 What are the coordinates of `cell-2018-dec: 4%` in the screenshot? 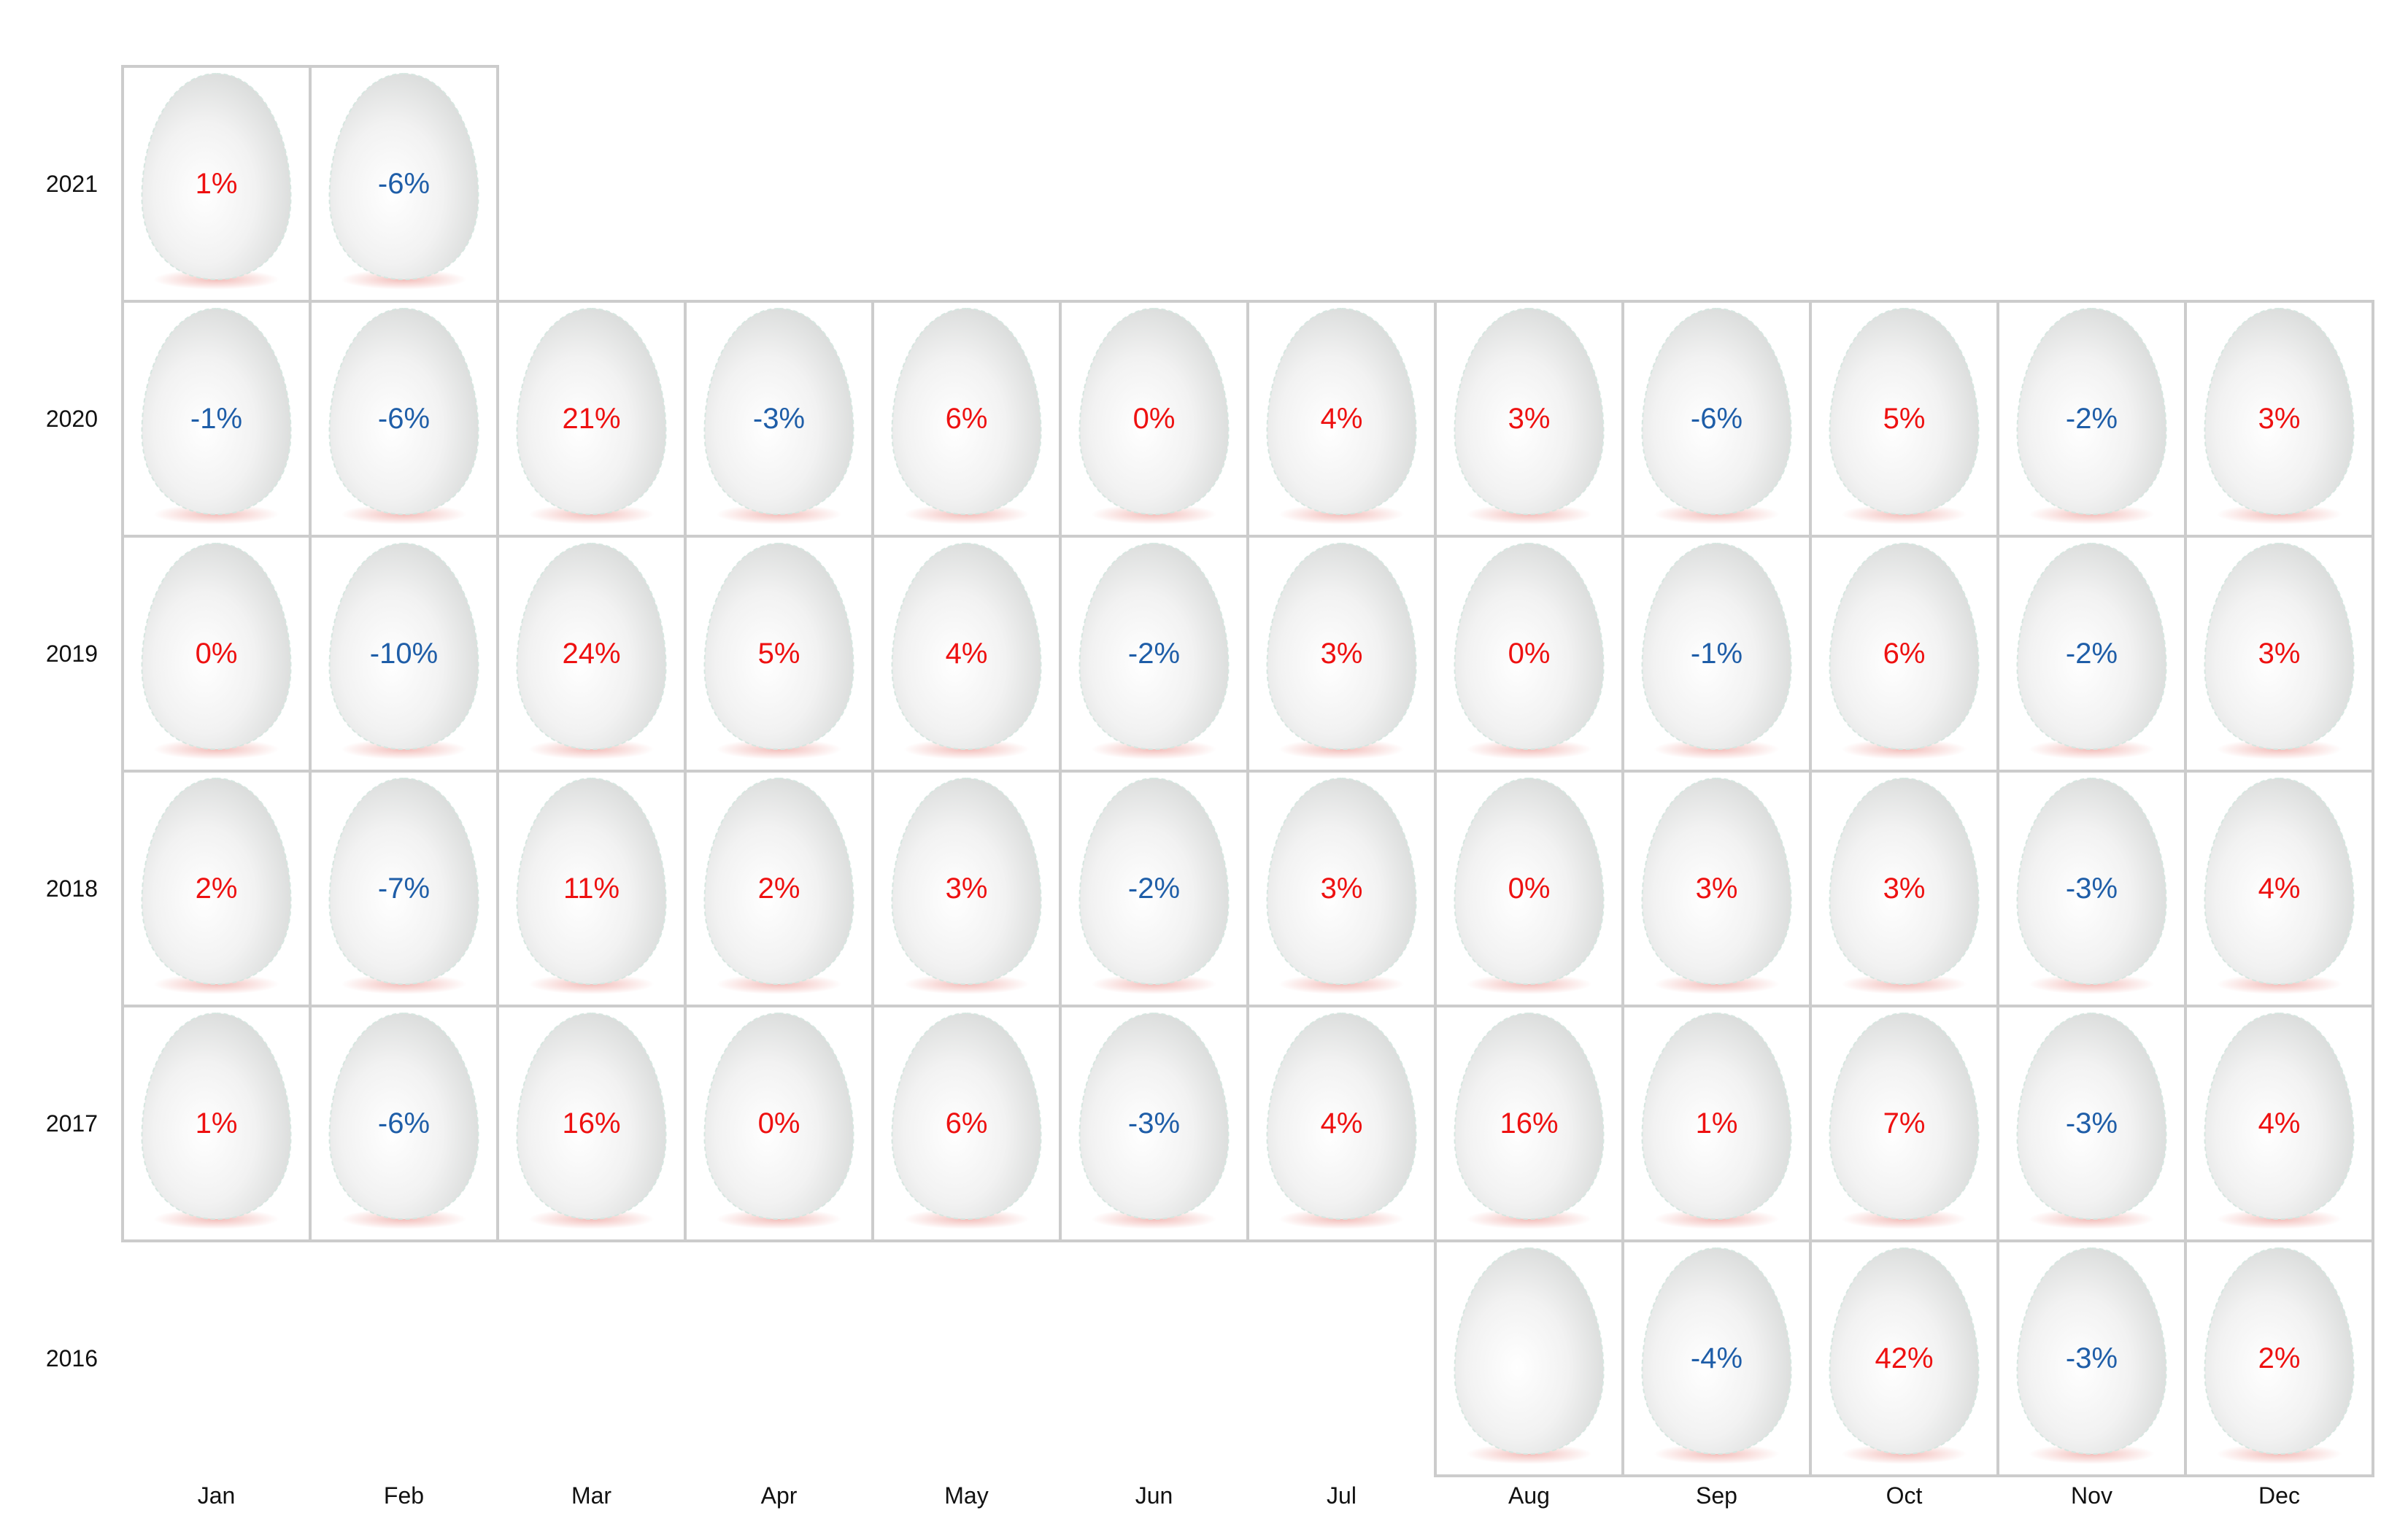 It's located at (2279, 889).